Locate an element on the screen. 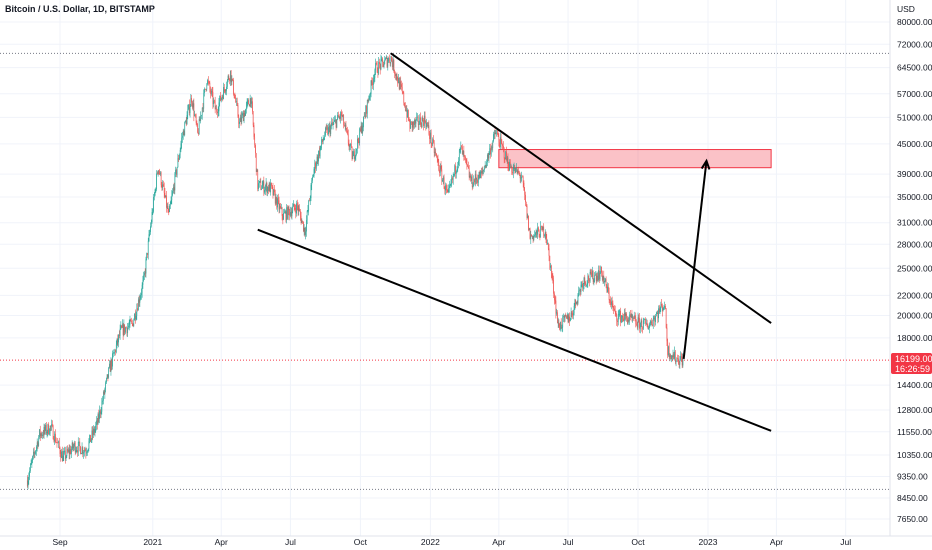  price-axis-tick-label: 11550.00 is located at coordinates (914, 432).